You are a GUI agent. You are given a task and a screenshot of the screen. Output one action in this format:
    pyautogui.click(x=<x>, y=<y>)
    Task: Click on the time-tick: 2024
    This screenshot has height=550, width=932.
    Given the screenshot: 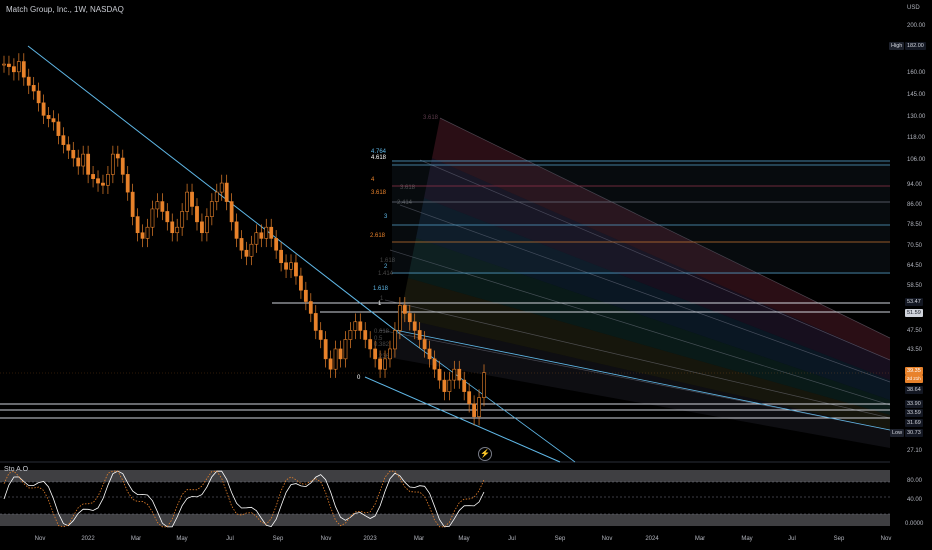 What is the action you would take?
    pyautogui.click(x=652, y=539)
    